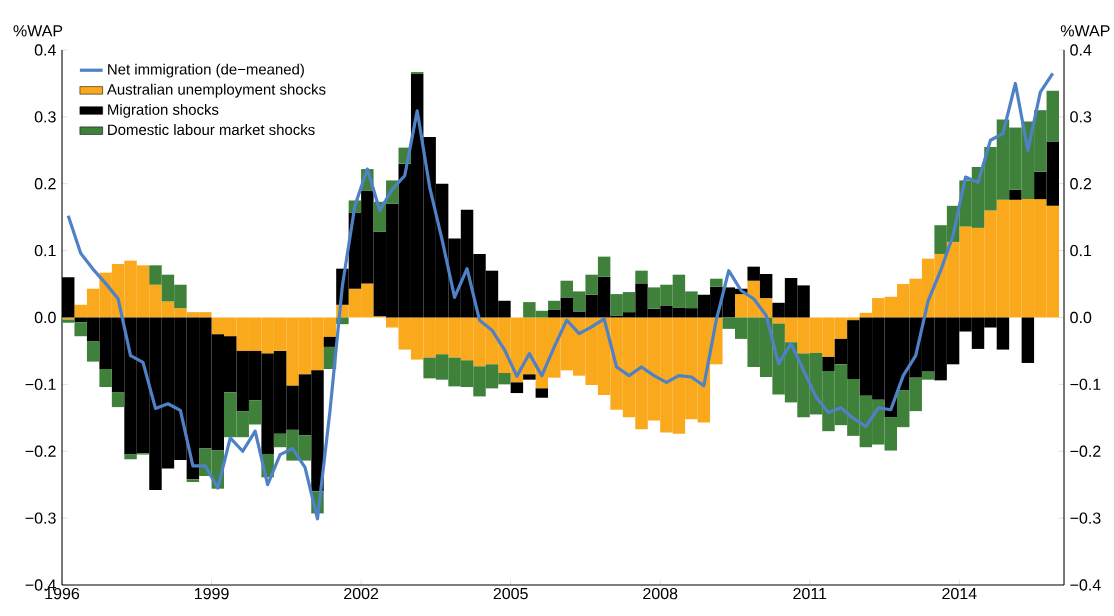 Image resolution: width=1114 pixels, height=616 pixels. I want to click on legend-label: Australian unemployment shocks, so click(216, 90).